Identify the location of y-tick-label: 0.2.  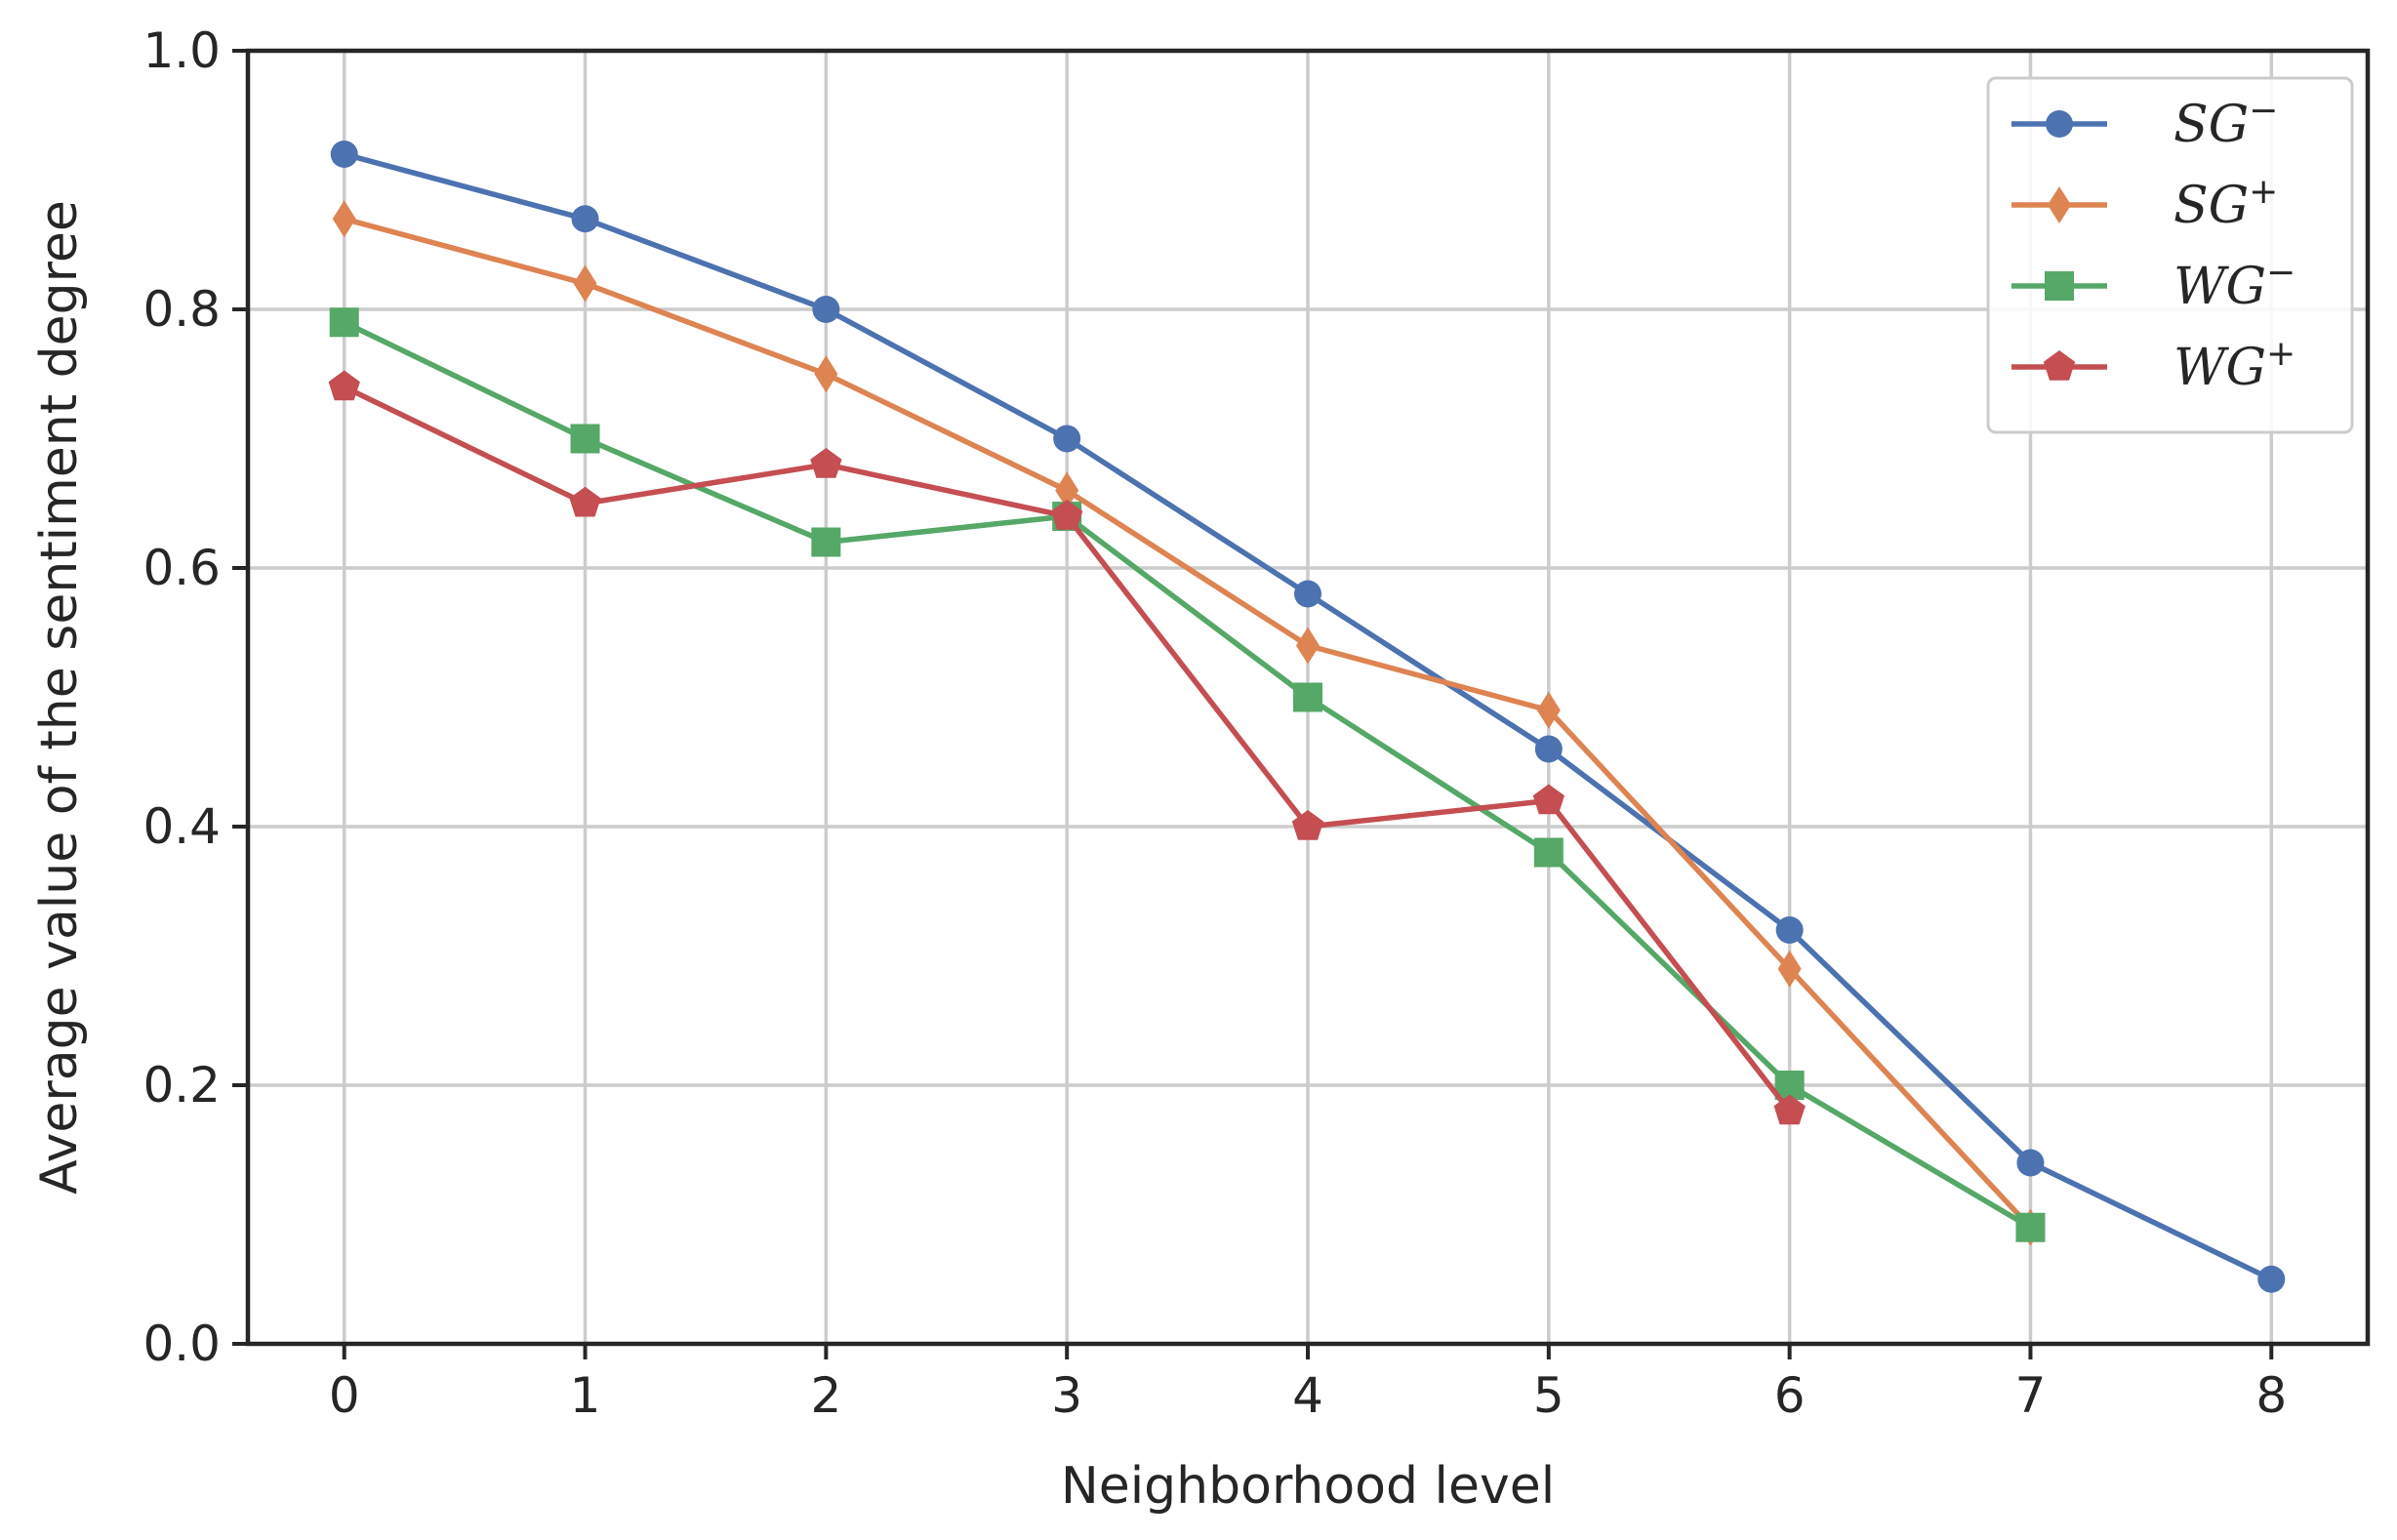
(181, 1085).